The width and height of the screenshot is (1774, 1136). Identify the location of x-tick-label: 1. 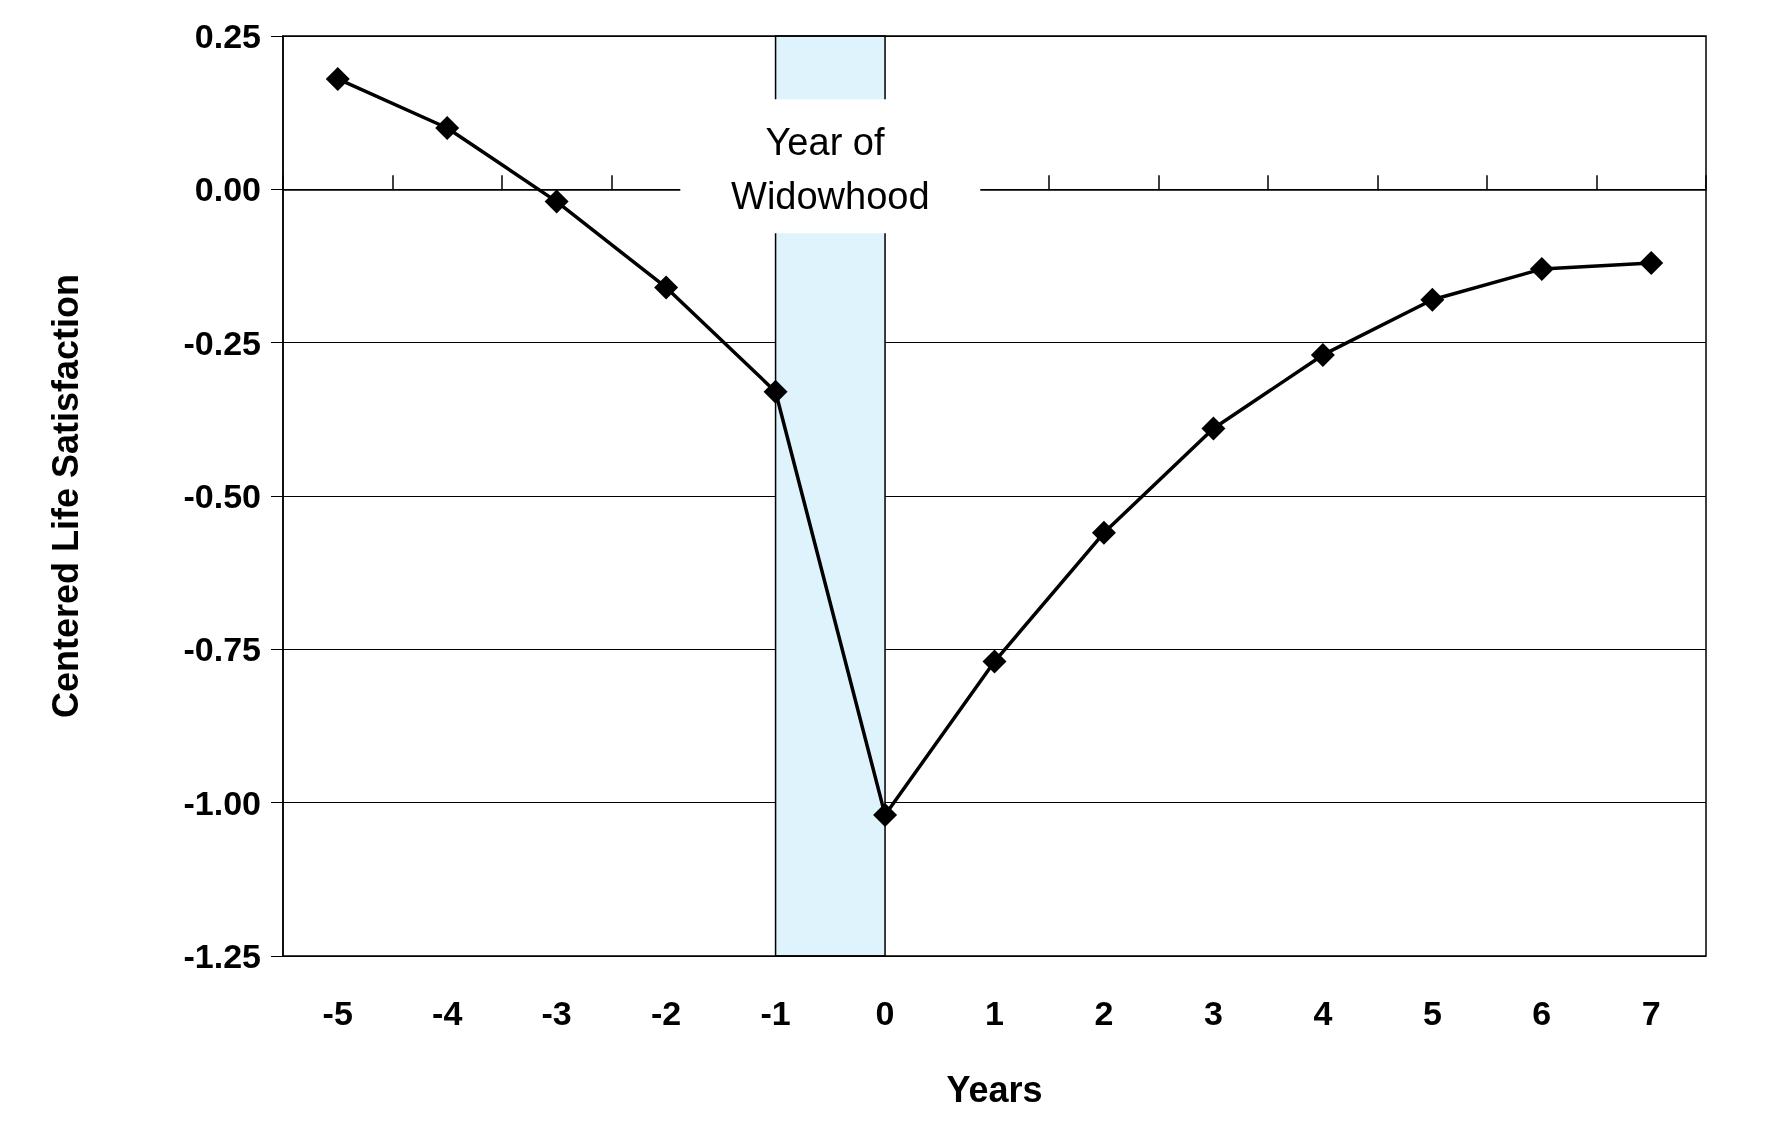
(994, 1013).